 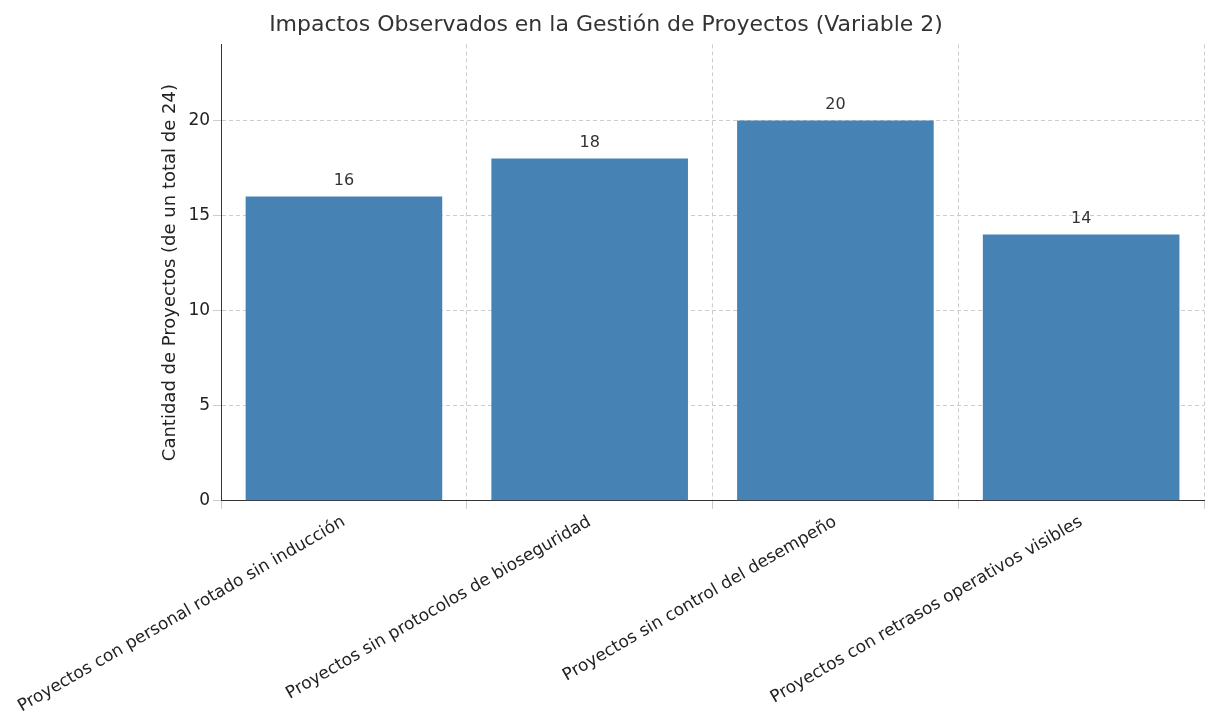 What do you see at coordinates (589, 141) in the screenshot?
I see `data-label: 18` at bounding box center [589, 141].